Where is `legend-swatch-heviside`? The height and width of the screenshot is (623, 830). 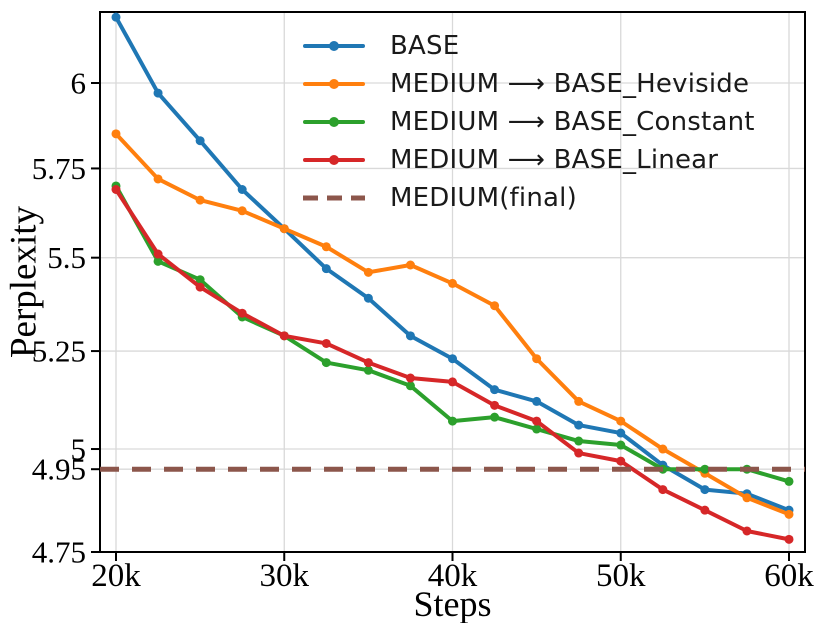 legend-swatch-heviside is located at coordinates (334, 84).